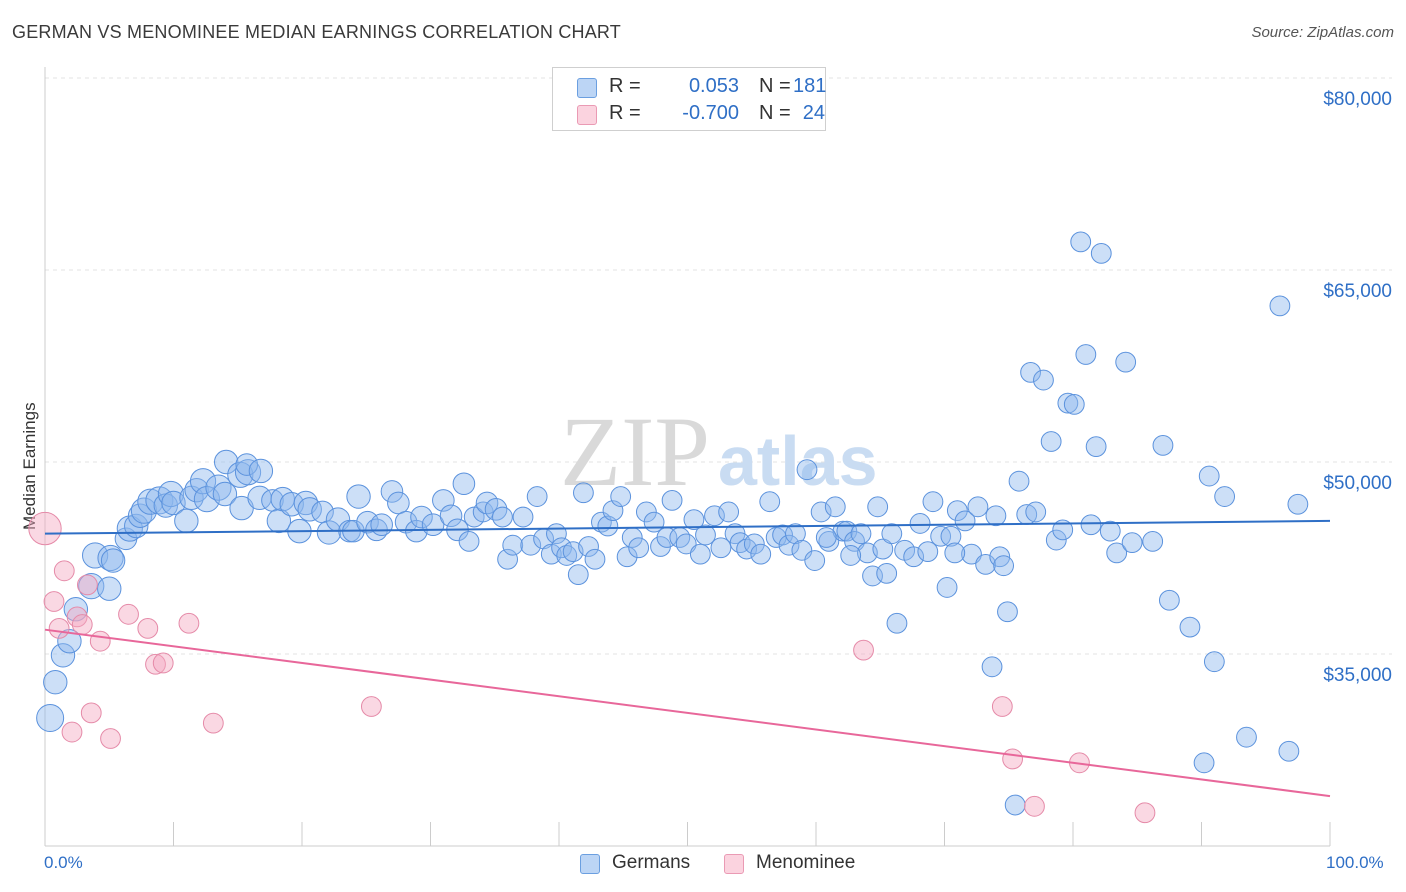 The width and height of the screenshot is (1406, 892). What do you see at coordinates (1357, 483) in the screenshot?
I see `y-tick-label: $50,000` at bounding box center [1357, 483].